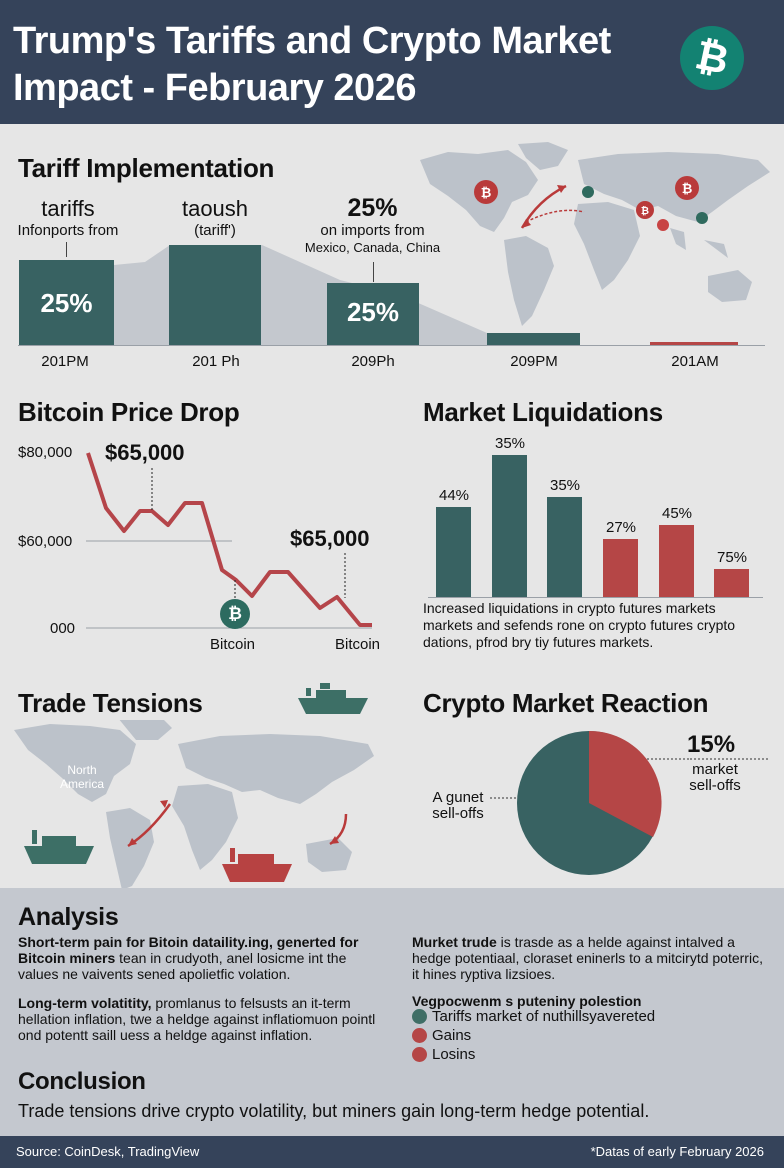 This screenshot has height=1168, width=784. Describe the element at coordinates (229, 540) in the screenshot. I see `btc-price-line-chart` at that location.